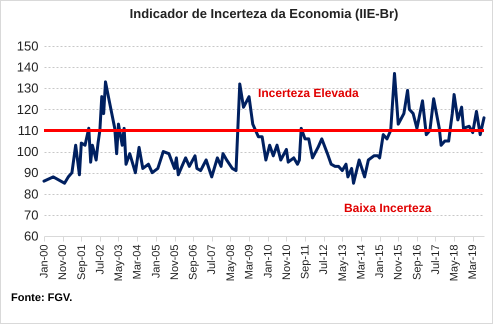  I want to click on y-tick-label: 130, so click(27, 88).